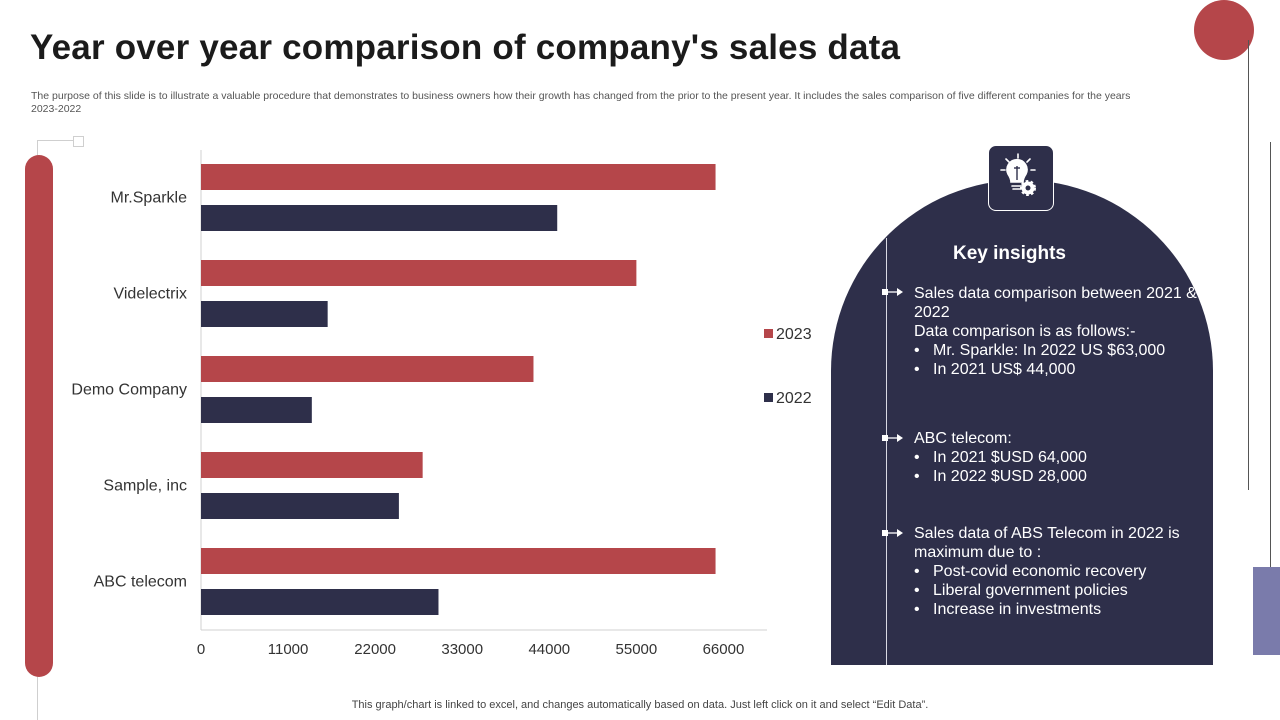 The height and width of the screenshot is (720, 1280). I want to click on legend-label-2023: 2023, so click(794, 334).